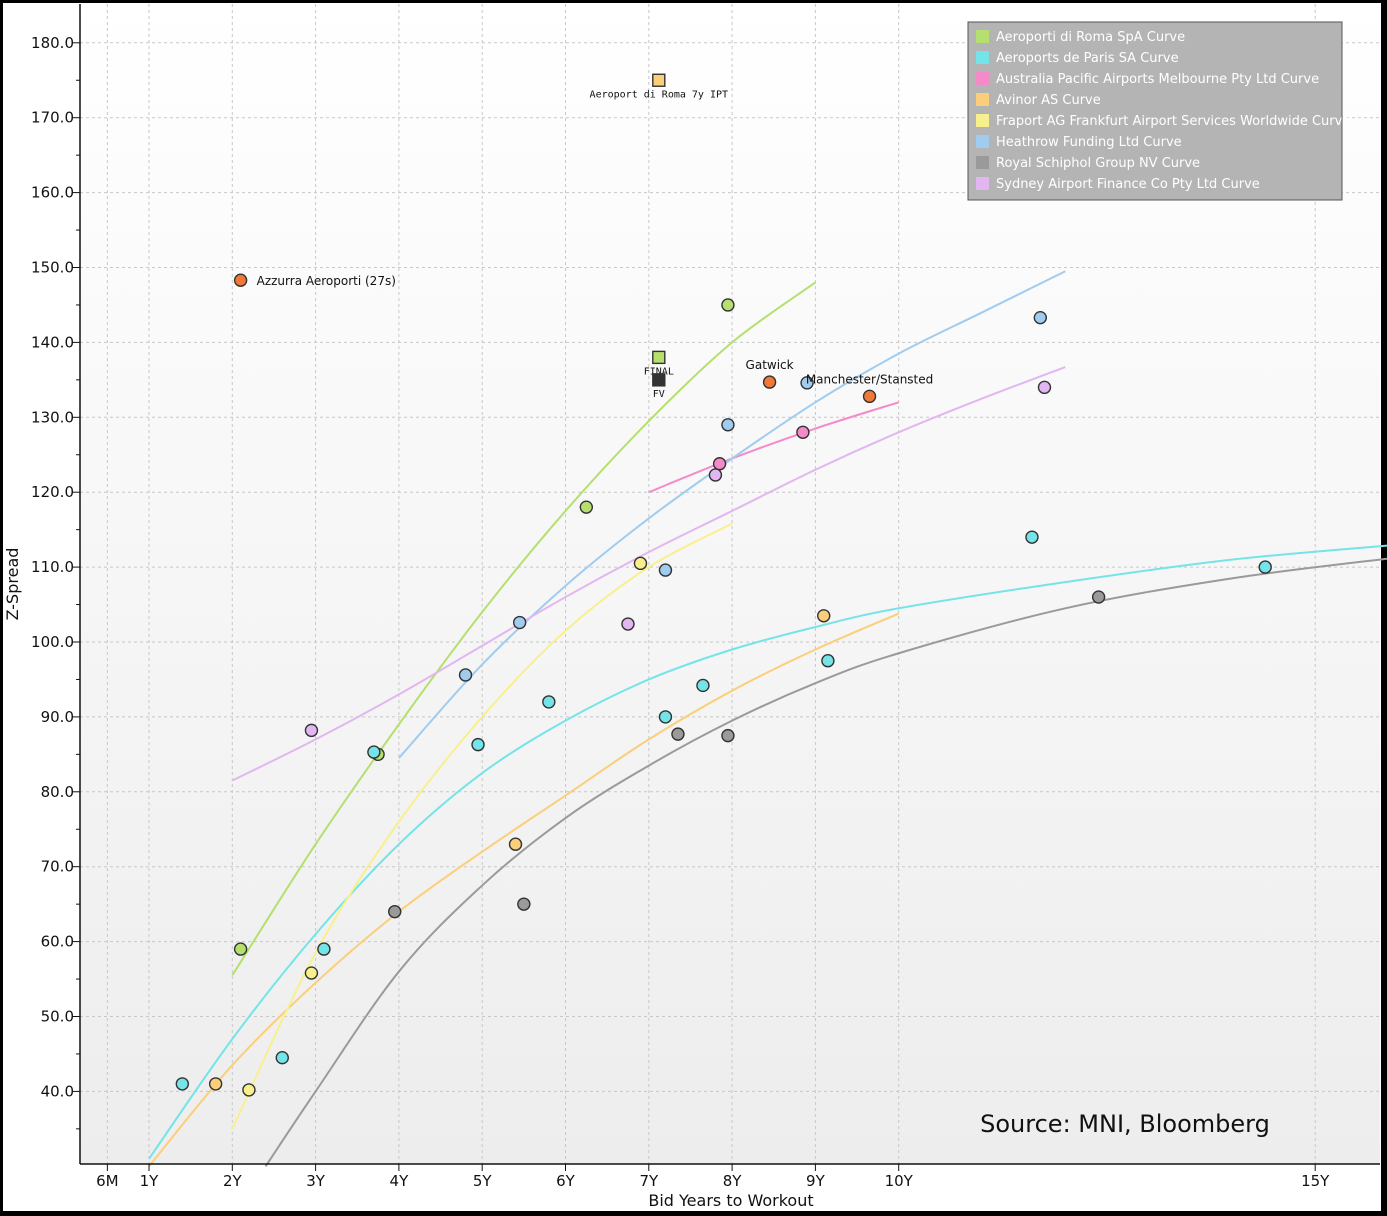  What do you see at coordinates (57, 867) in the screenshot?
I see `y-tick-label: 70.0` at bounding box center [57, 867].